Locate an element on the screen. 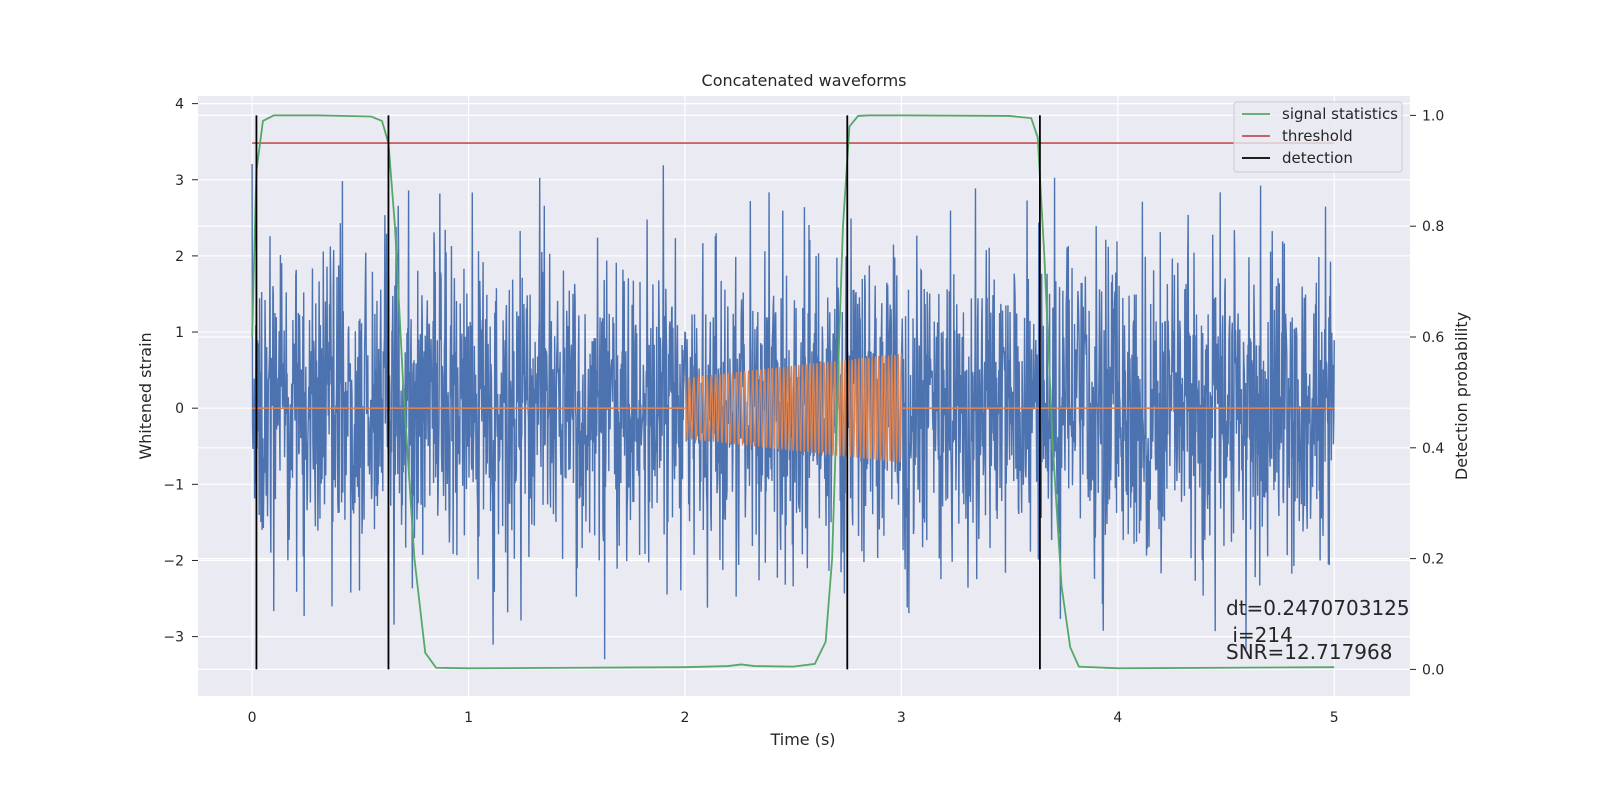 The image size is (1600, 800). legend-box is located at coordinates (1318, 137).